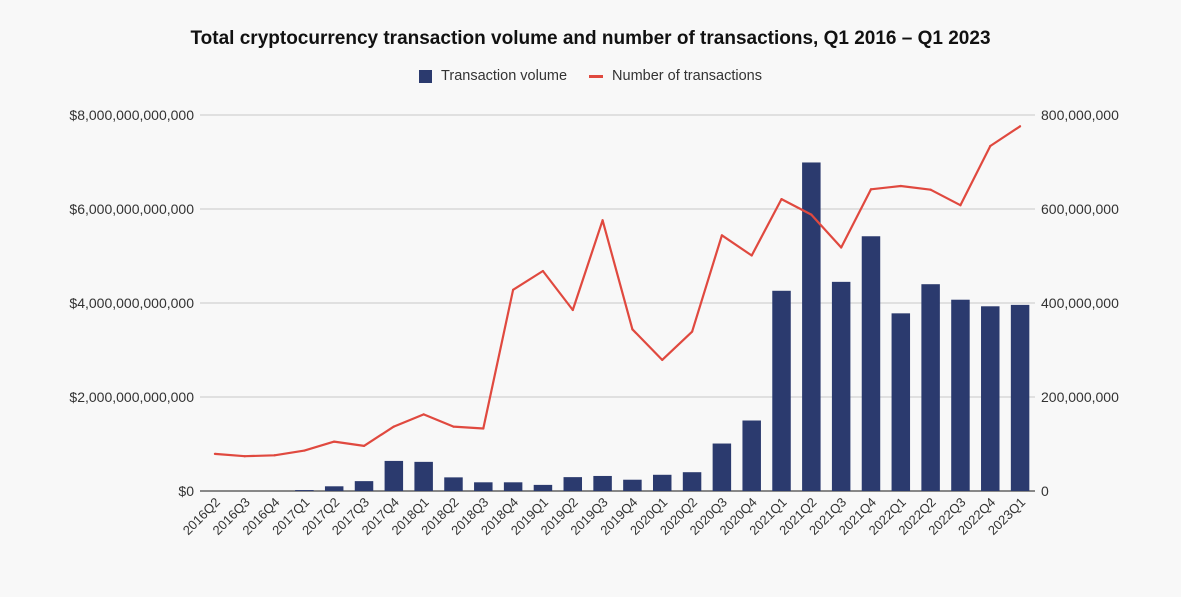 The height and width of the screenshot is (597, 1181). Describe the element at coordinates (1080, 397) in the screenshot. I see `right-tick-label: 200,000,000` at that location.